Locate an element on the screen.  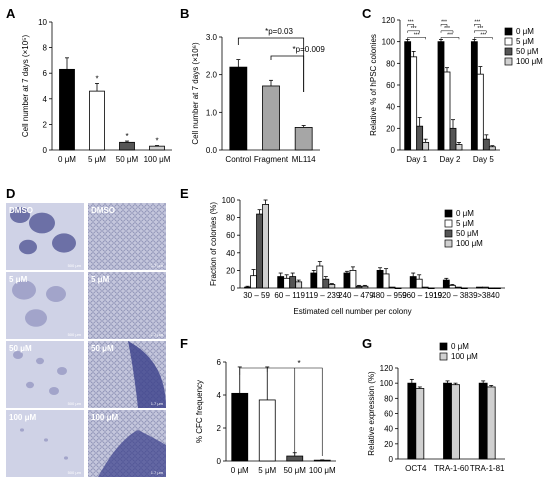
x-tick-label: 0 μM is located at coordinates (67, 159).